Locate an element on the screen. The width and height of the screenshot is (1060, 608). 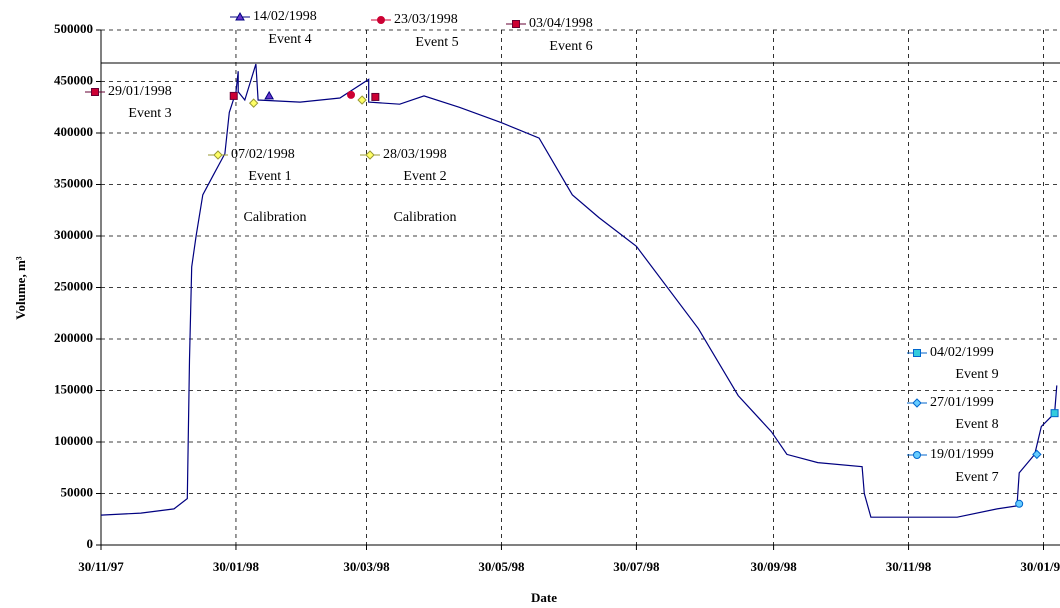
legend-label: 04/02/1999 is located at coordinates (962, 352).